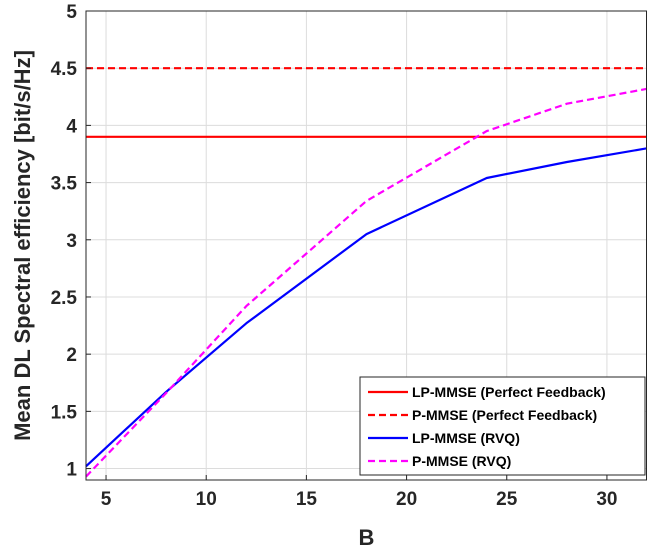  Describe the element at coordinates (71, 470) in the screenshot. I see `y-tick-label: 1` at that location.